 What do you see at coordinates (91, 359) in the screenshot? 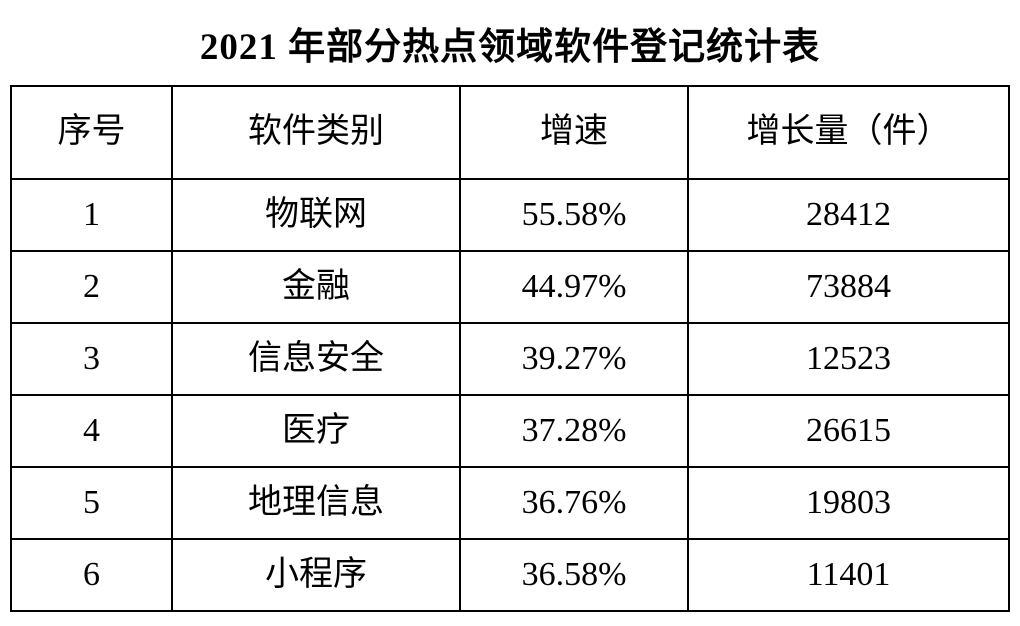
I see `cell-index: 3` at bounding box center [91, 359].